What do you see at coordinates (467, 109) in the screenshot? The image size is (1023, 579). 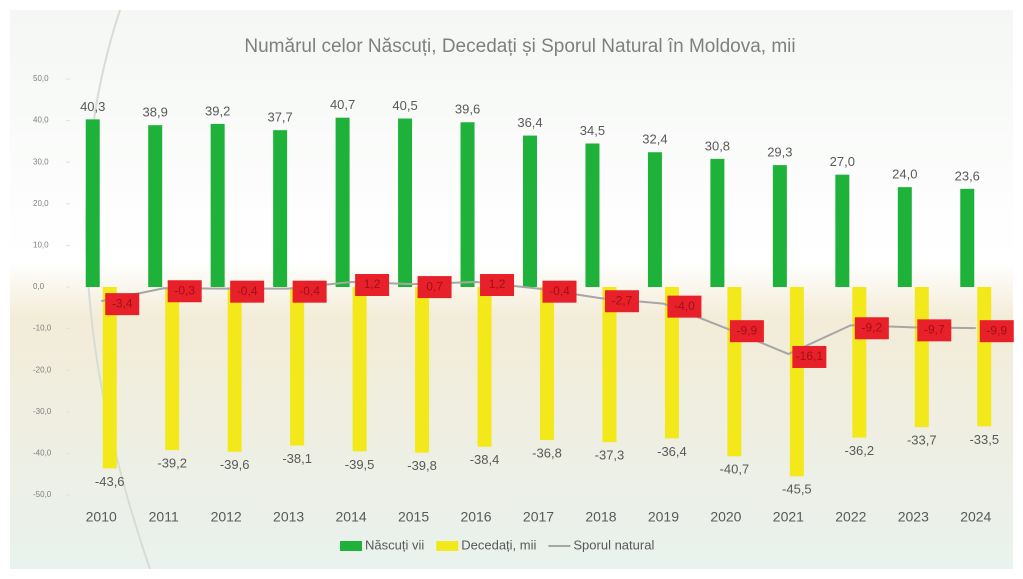 I see `data-label: 39,6` at bounding box center [467, 109].